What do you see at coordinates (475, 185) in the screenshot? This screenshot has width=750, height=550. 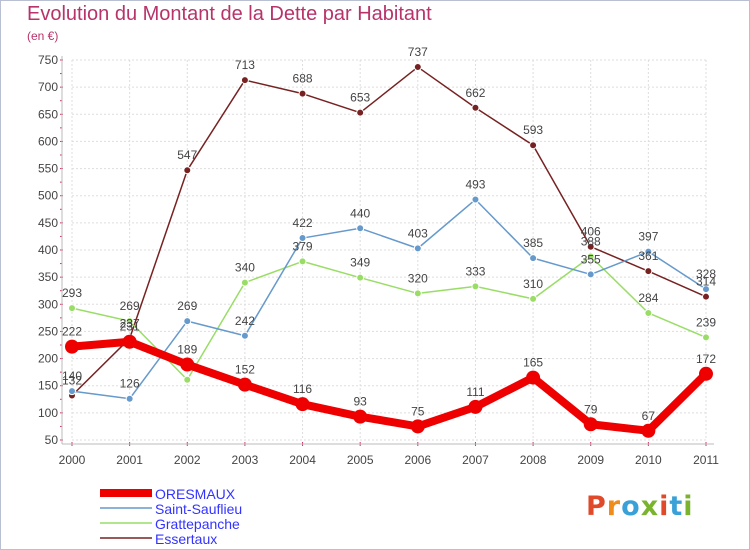 I see `data-label: 493` at bounding box center [475, 185].